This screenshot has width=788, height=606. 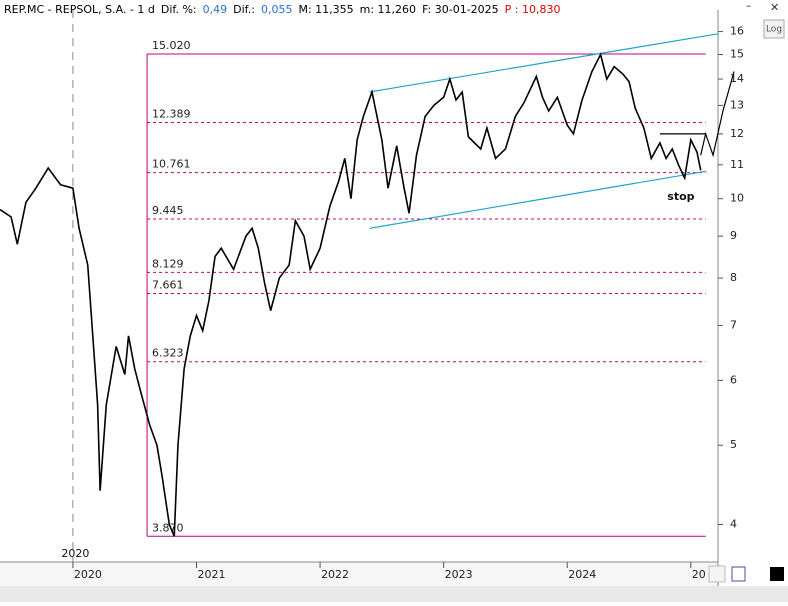 I want to click on annotation: 2020, so click(x=75, y=553).